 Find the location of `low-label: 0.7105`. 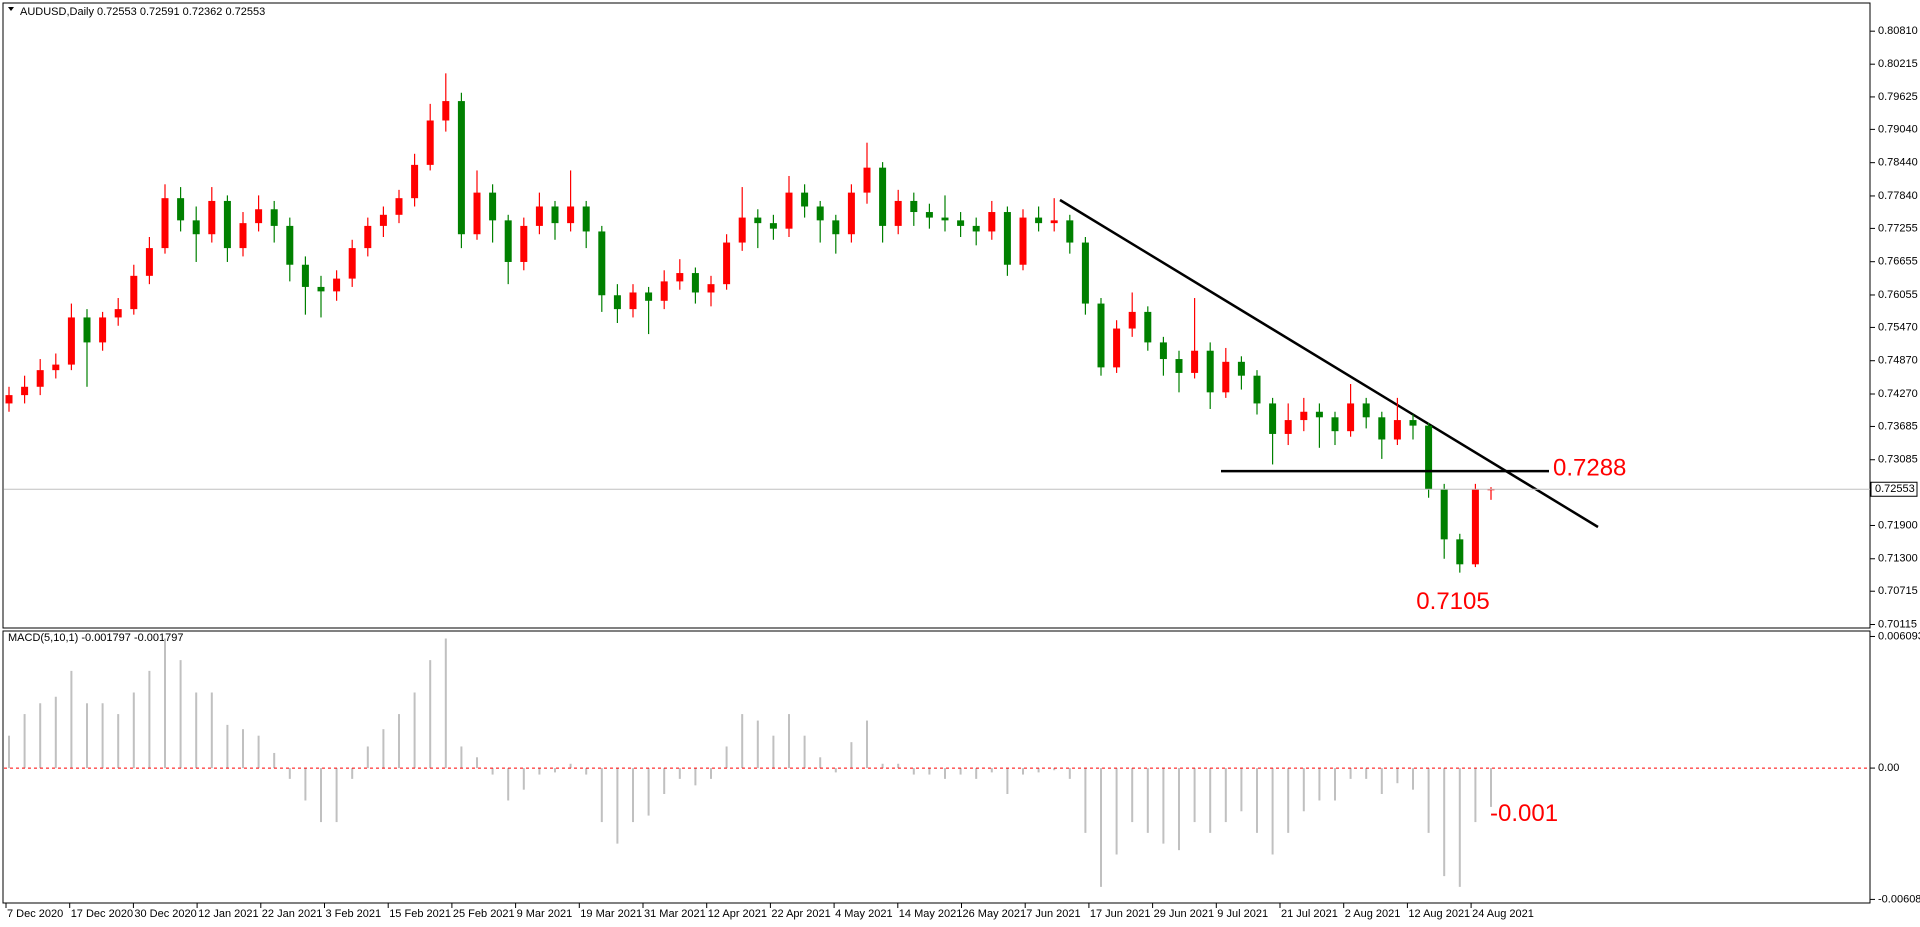

low-label: 0.7105 is located at coordinates (1452, 601).